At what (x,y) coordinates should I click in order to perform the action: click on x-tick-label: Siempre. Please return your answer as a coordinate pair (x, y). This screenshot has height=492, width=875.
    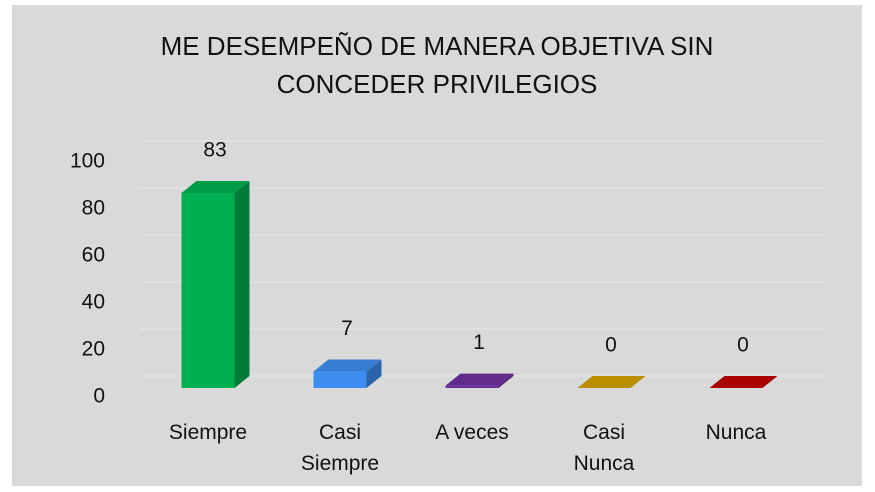
    Looking at the image, I should click on (208, 432).